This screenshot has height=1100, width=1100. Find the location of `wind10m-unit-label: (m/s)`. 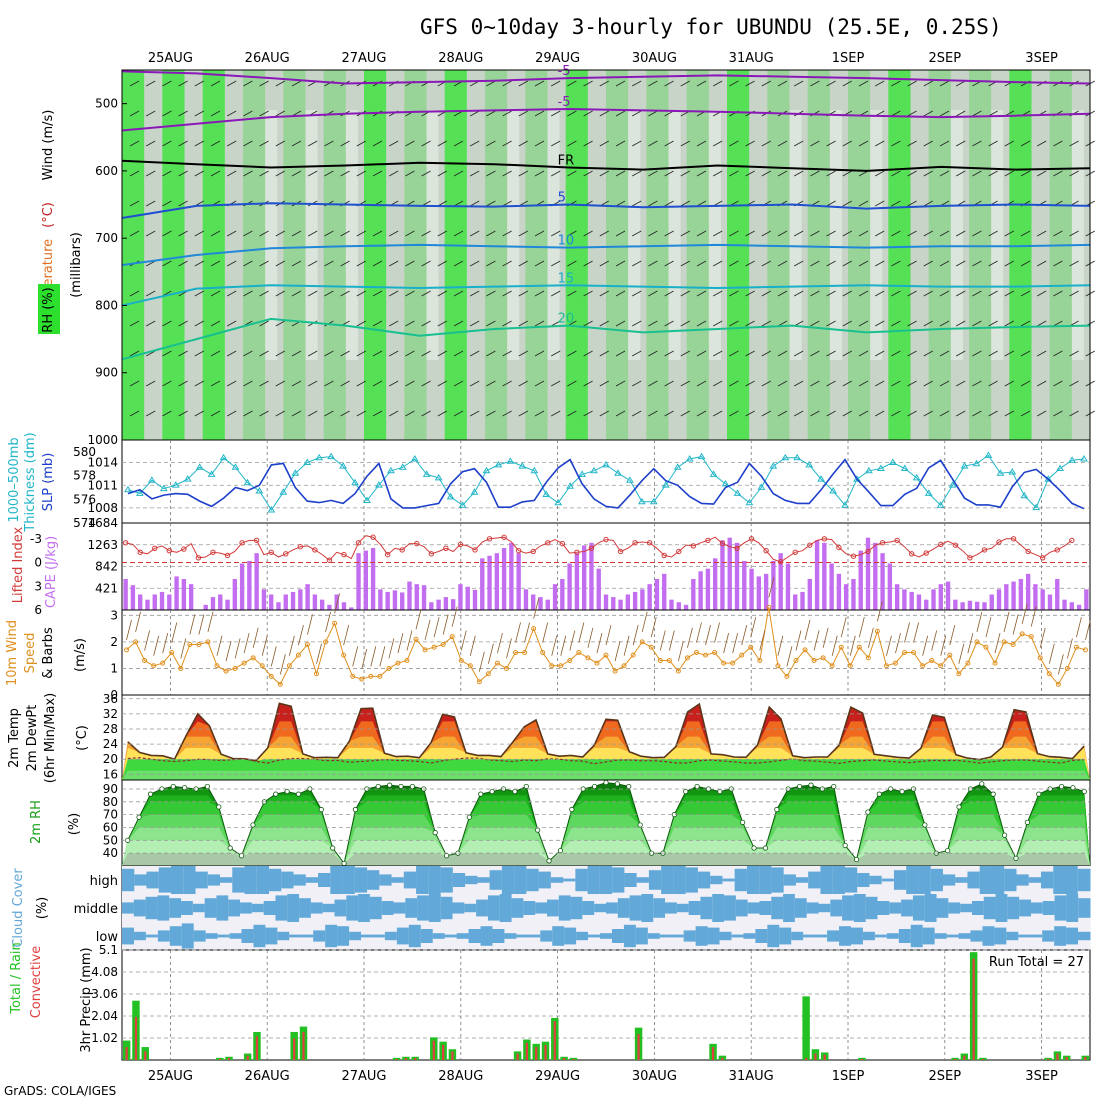

wind10m-unit-label: (m/s) is located at coordinates (80, 655).